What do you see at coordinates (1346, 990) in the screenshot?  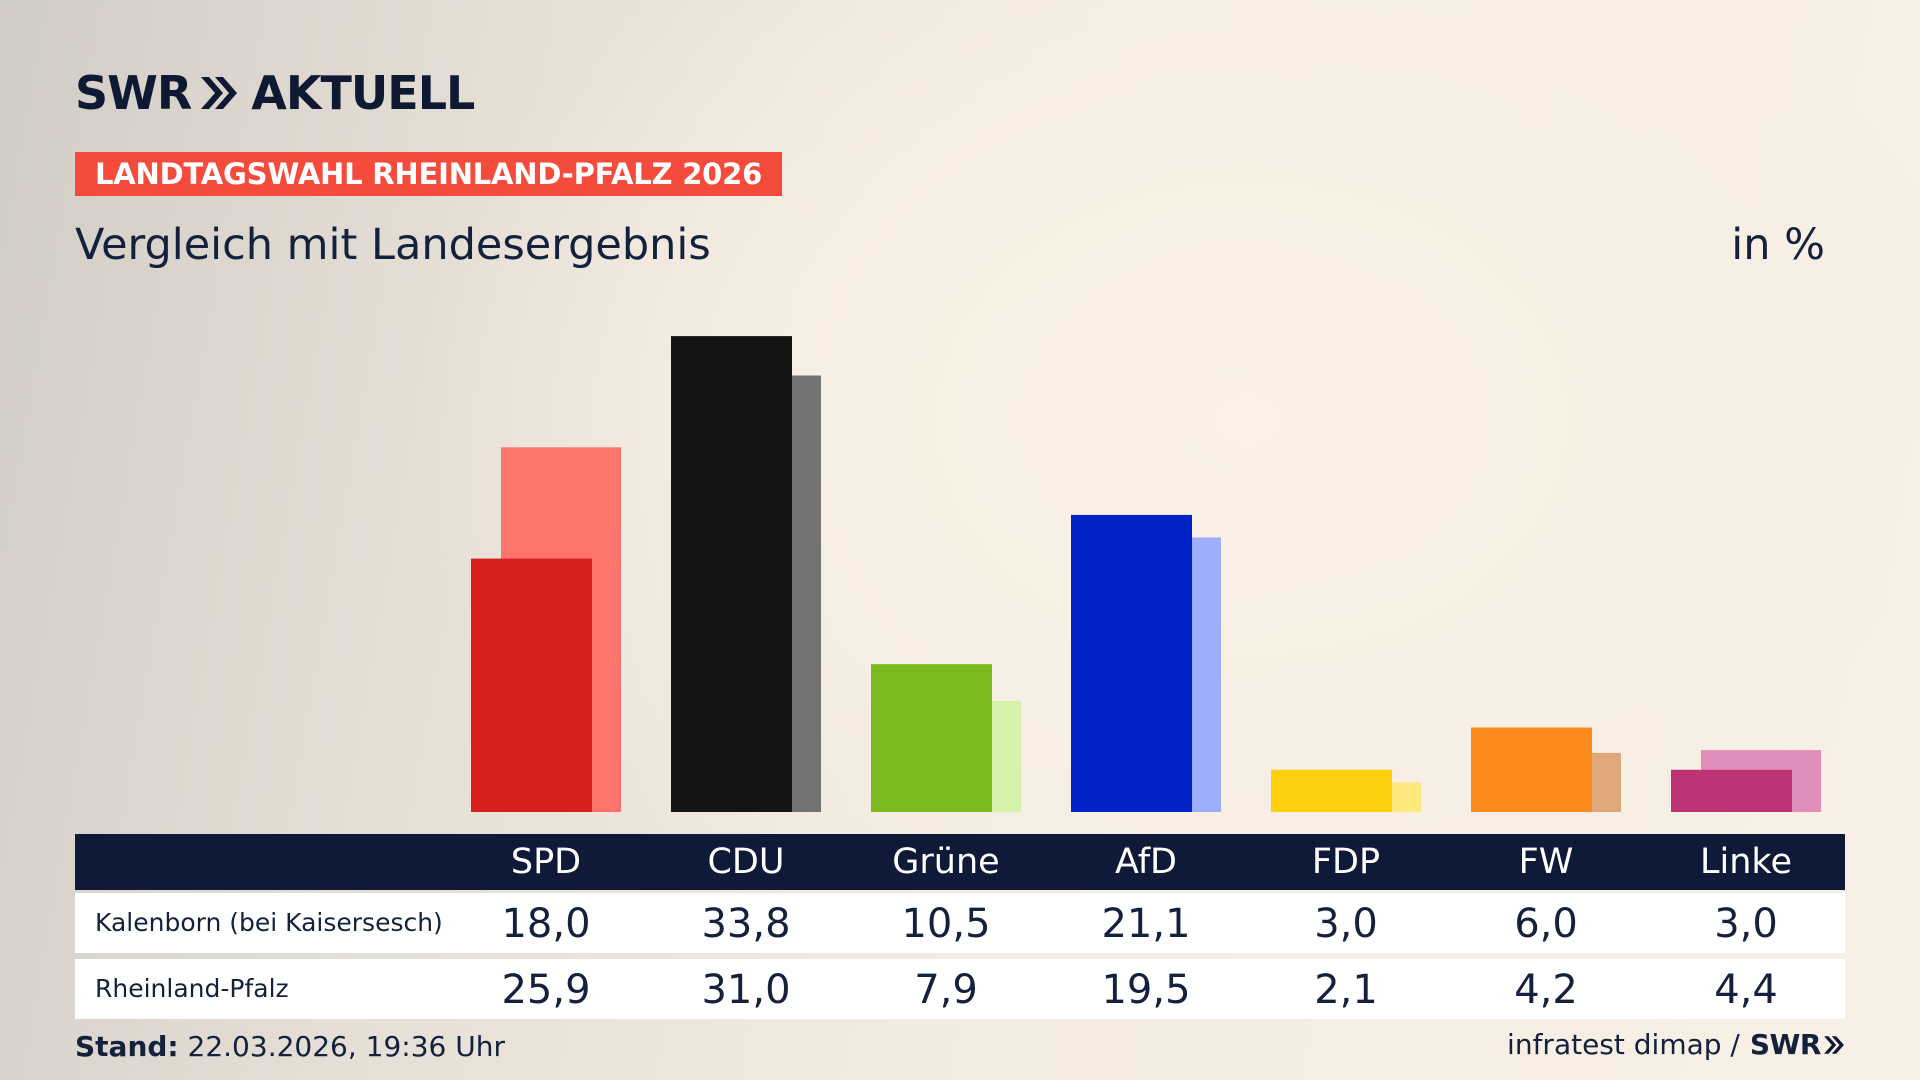 I see `value-state-fdp: 2,1` at bounding box center [1346, 990].